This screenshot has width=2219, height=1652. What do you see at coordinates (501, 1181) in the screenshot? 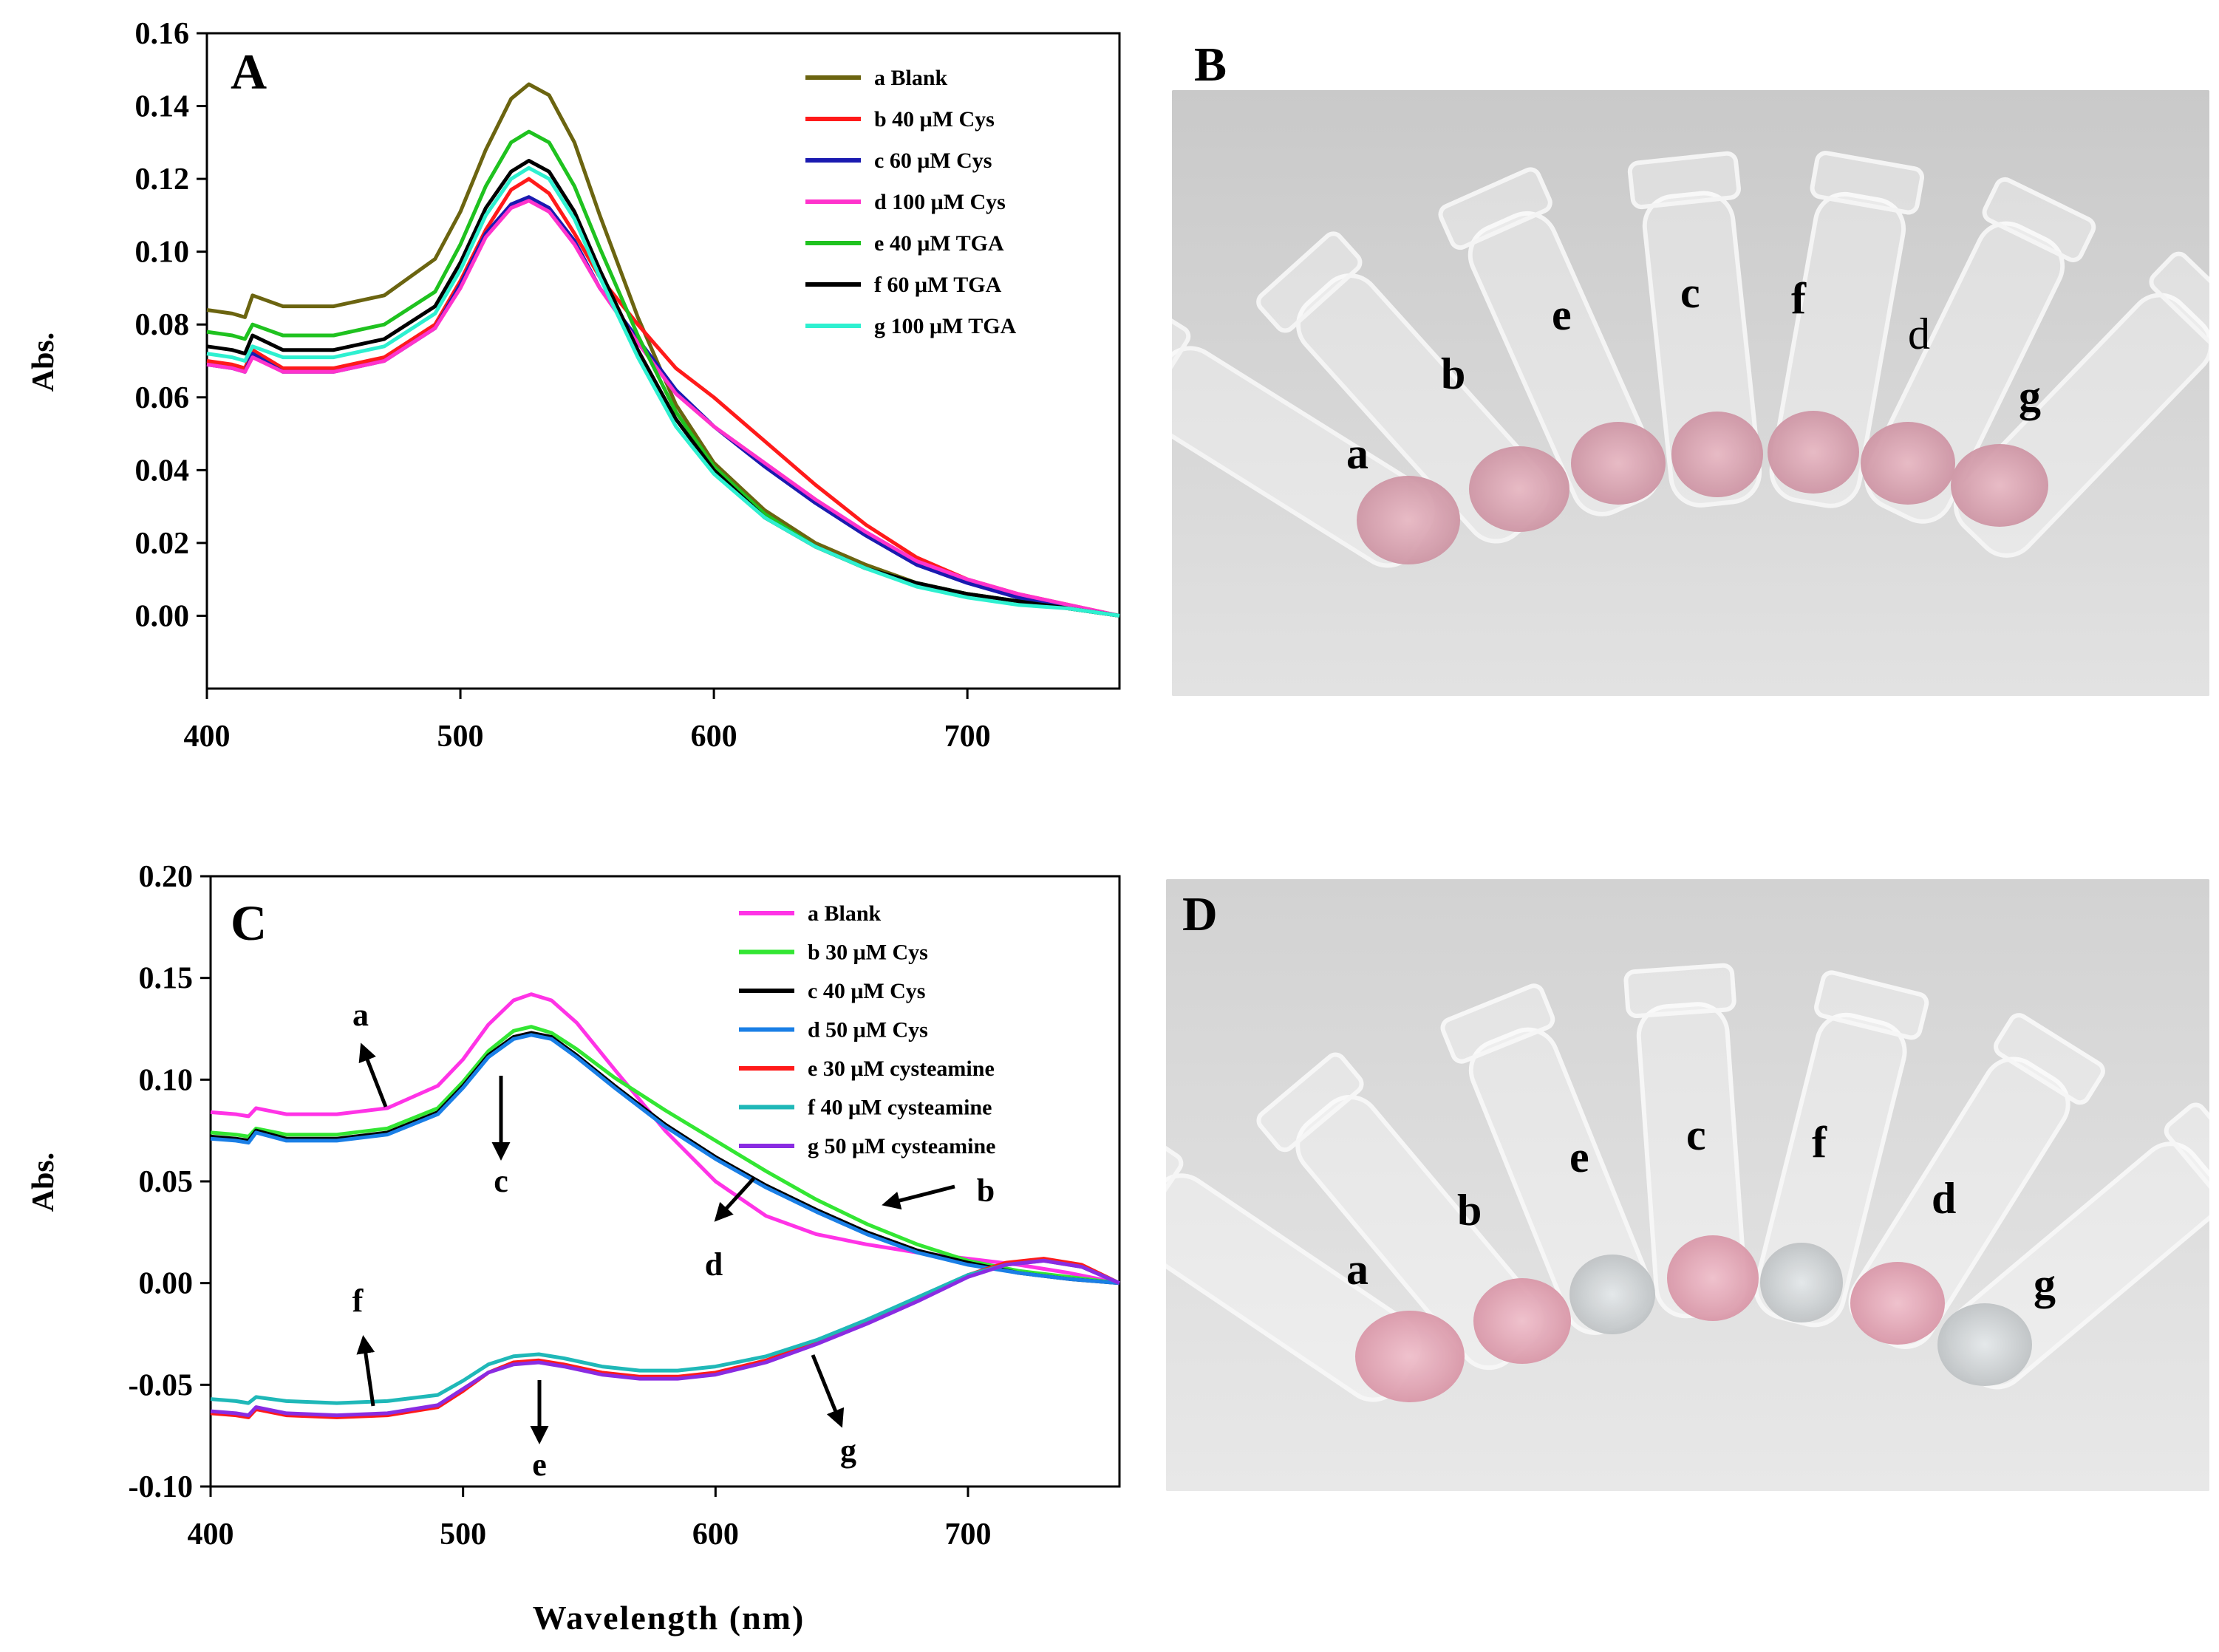
I see `chart-c-annotation-label: c` at bounding box center [501, 1181].